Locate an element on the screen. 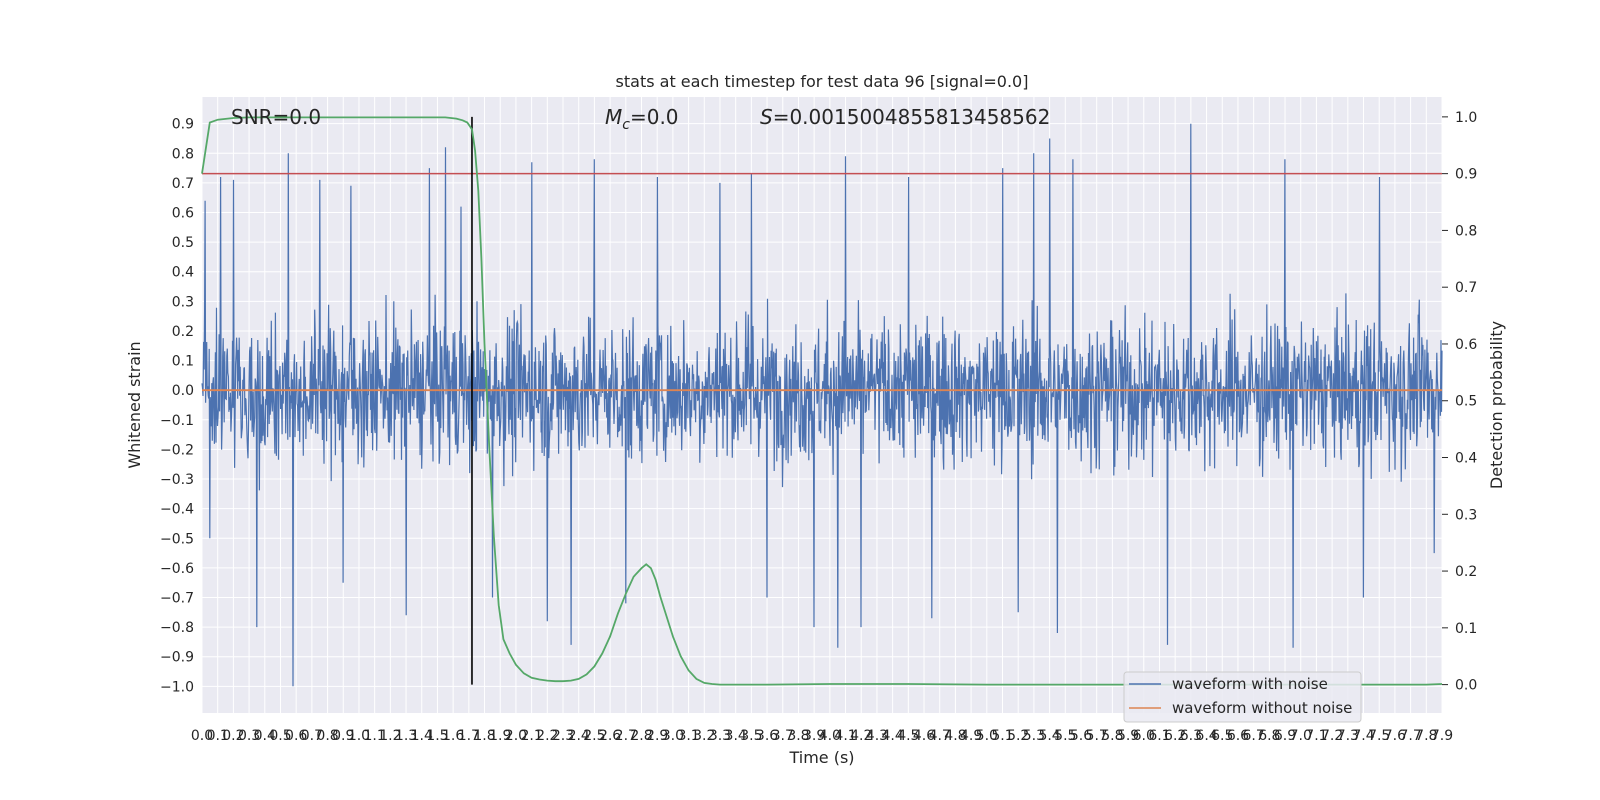 The height and width of the screenshot is (800, 1600). x-tick-label: 1.0 is located at coordinates (359, 736).